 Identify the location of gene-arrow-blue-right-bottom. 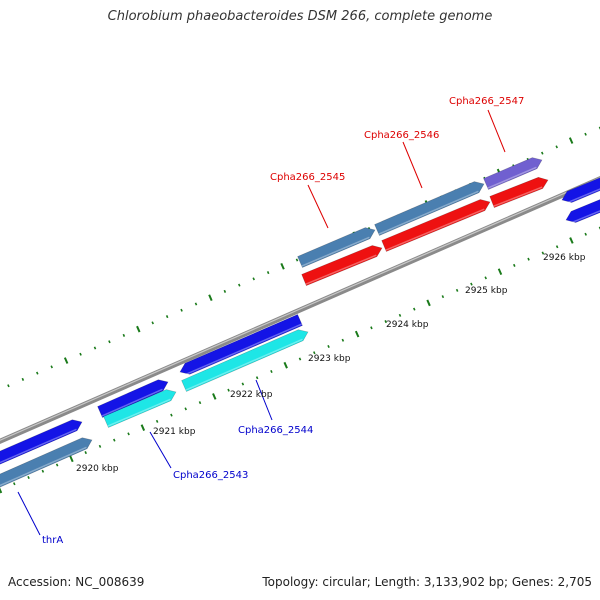
(582, 209).